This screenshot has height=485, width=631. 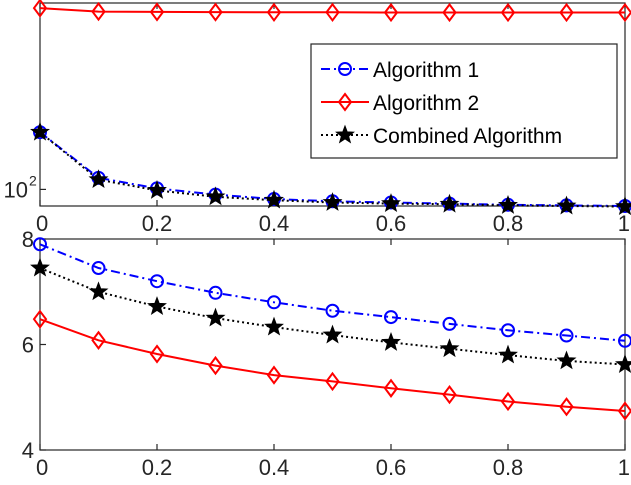 I want to click on top-xtick-label: 0.8, so click(x=508, y=223).